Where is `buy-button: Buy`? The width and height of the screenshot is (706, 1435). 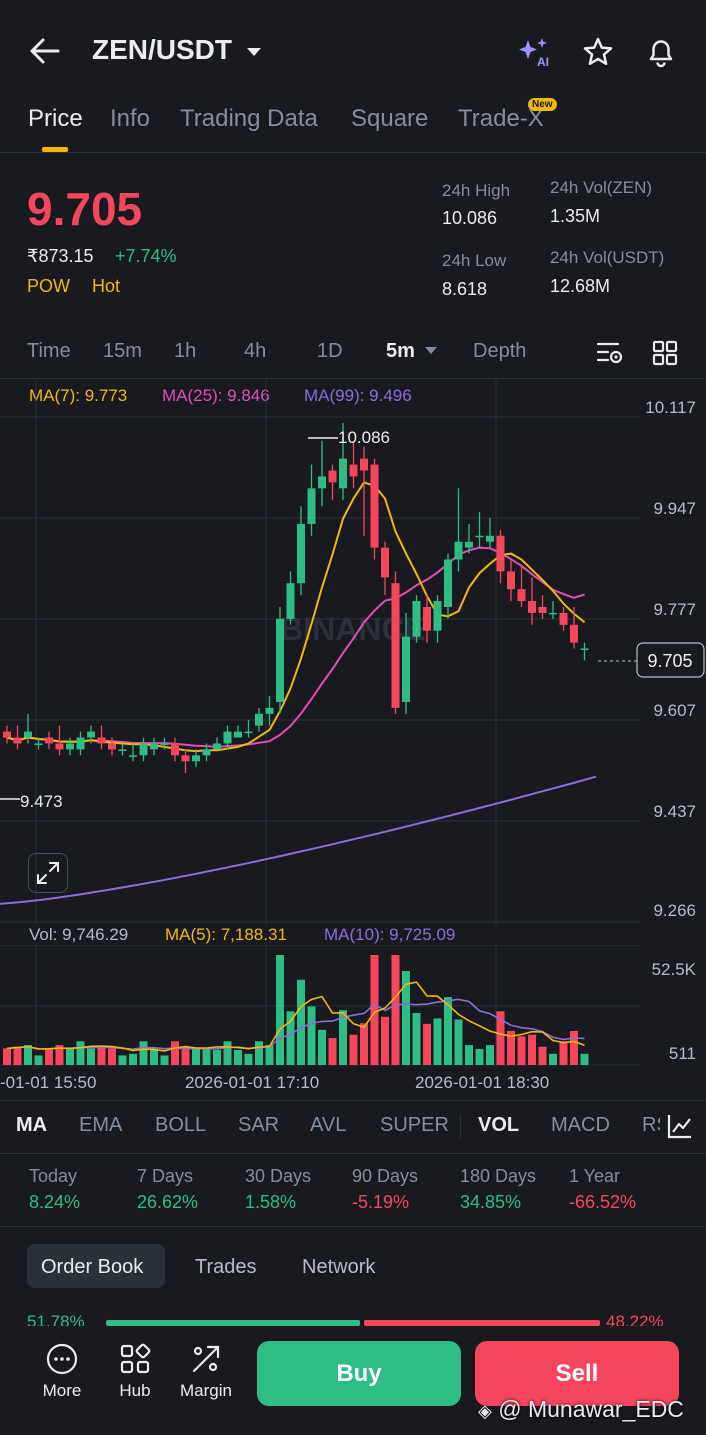
buy-button: Buy is located at coordinates (359, 1373).